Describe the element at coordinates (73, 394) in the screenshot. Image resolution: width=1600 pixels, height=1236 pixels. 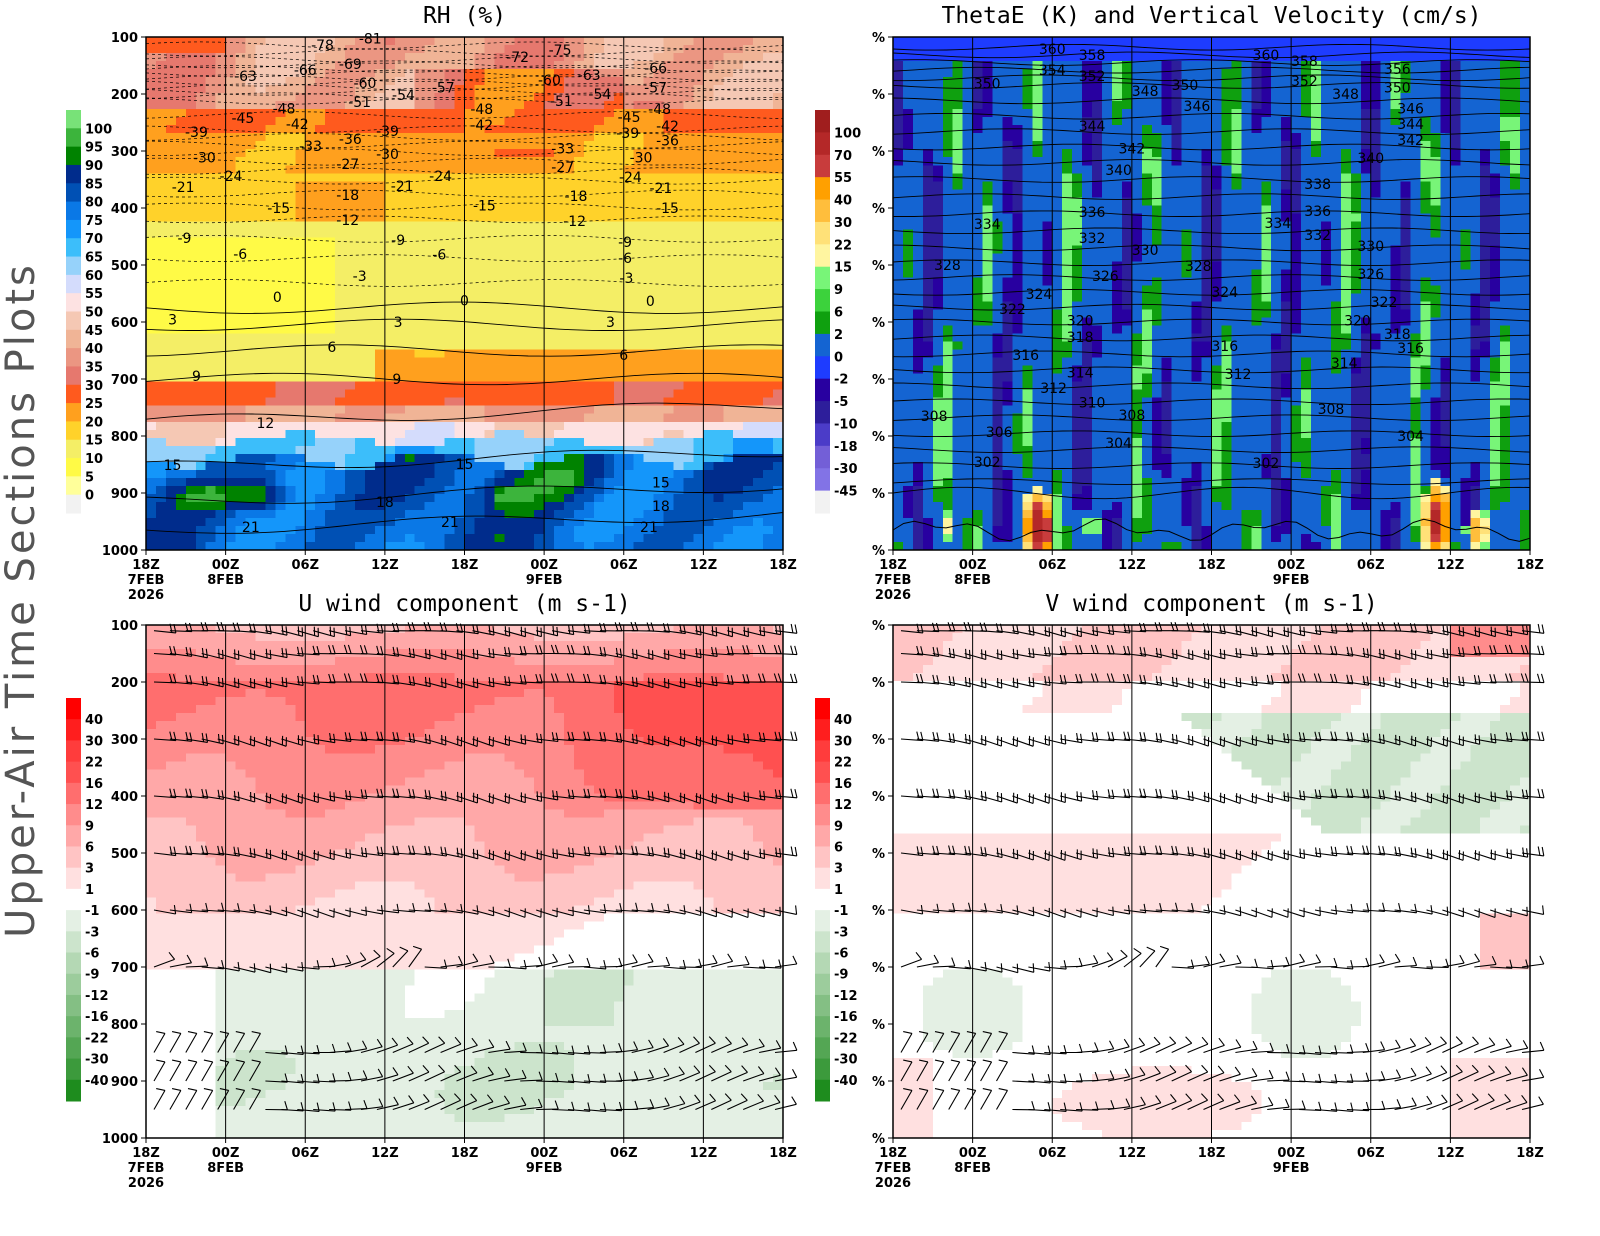
I see `colorbar-swatch` at that location.